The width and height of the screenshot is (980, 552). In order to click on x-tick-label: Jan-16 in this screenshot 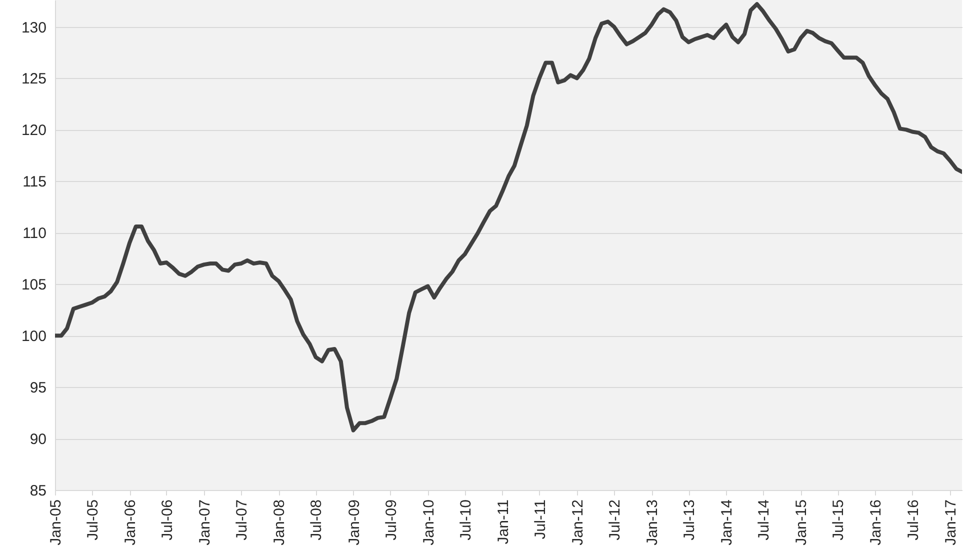, I will do `click(876, 523)`.